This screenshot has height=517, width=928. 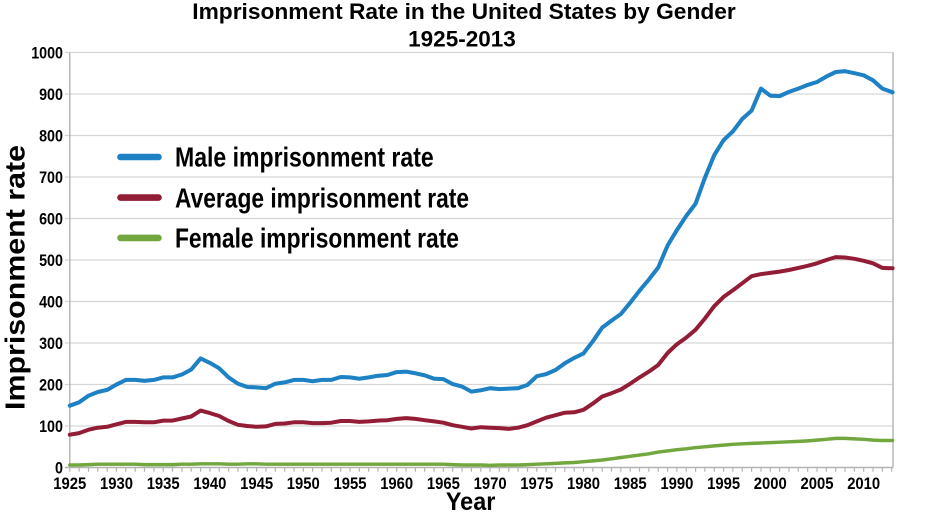 What do you see at coordinates (723, 483) in the screenshot?
I see `svg-text: 1995` at bounding box center [723, 483].